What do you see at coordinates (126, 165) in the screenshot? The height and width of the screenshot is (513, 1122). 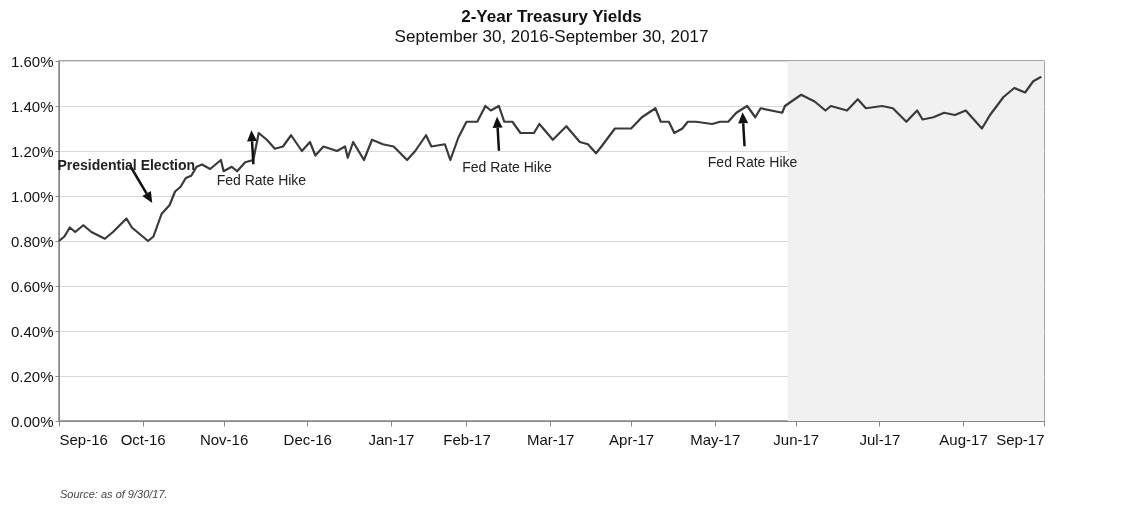 I see `annotation: Presidential Election` at bounding box center [126, 165].